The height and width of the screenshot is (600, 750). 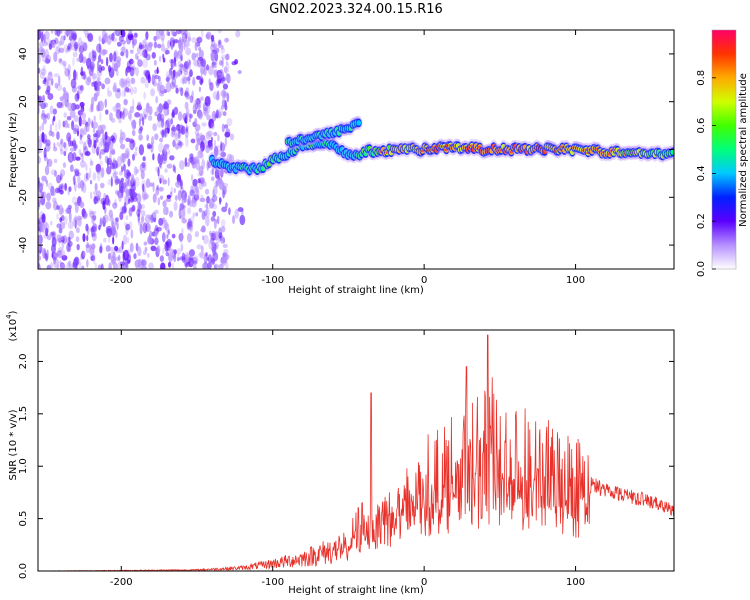 I want to click on top-x-axis-label: Height of straight line (km), so click(x=356, y=290).